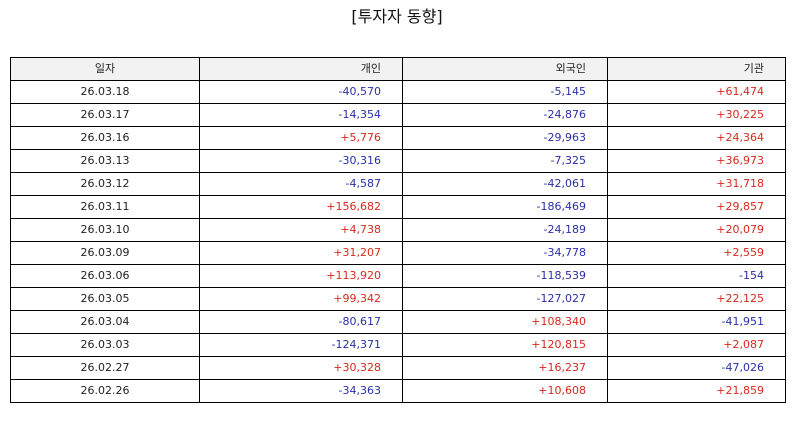 Image resolution: width=794 pixels, height=425 pixels. What do you see at coordinates (505, 322) in the screenshot?
I see `cell-foreign: +108,340` at bounding box center [505, 322].